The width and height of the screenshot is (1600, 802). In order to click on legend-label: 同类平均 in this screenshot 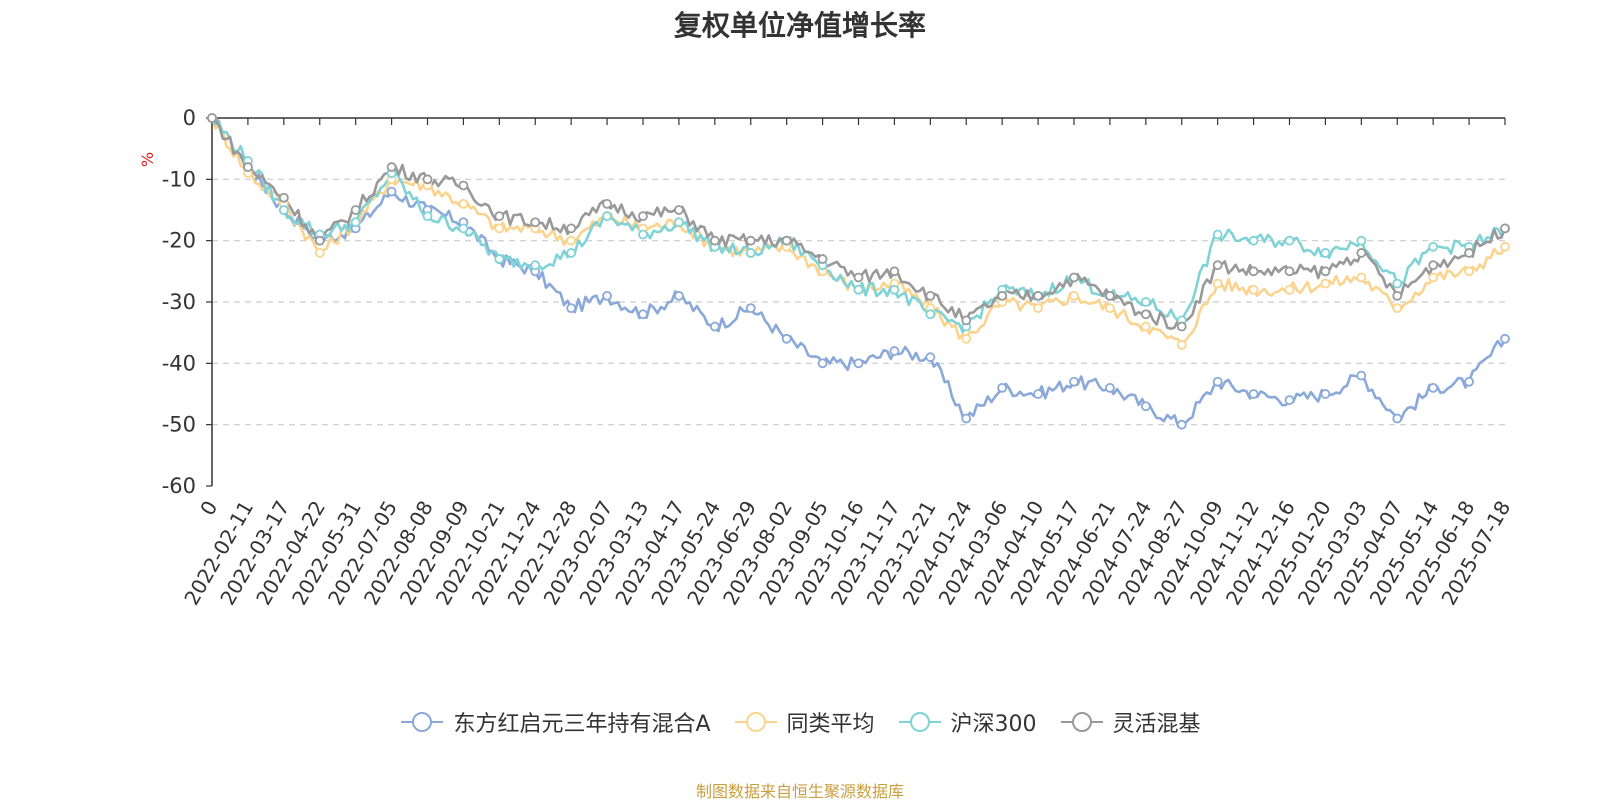, I will do `click(830, 724)`.